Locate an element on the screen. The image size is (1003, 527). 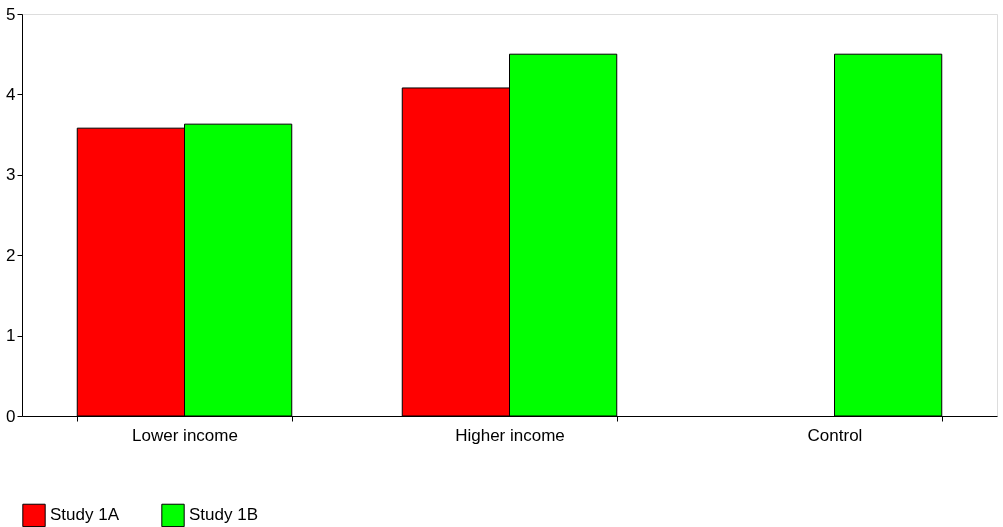
x-tick-label: Higher income is located at coordinates (510, 435).